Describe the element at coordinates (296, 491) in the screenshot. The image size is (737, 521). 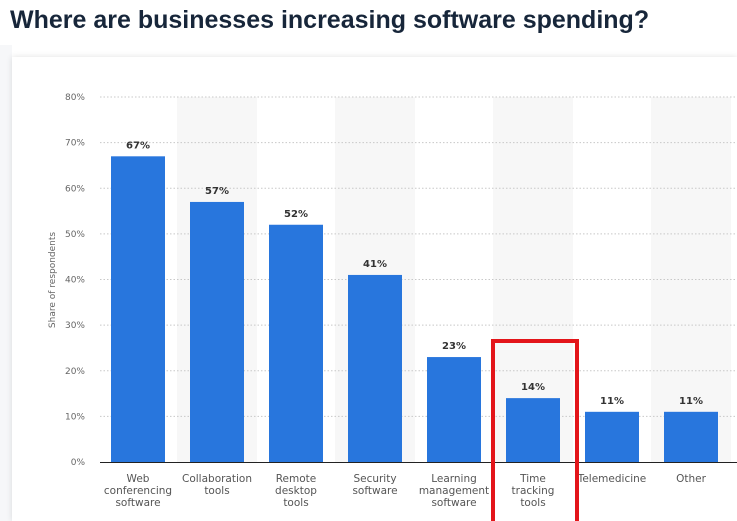
I see `x-tick-label: desktop` at that location.